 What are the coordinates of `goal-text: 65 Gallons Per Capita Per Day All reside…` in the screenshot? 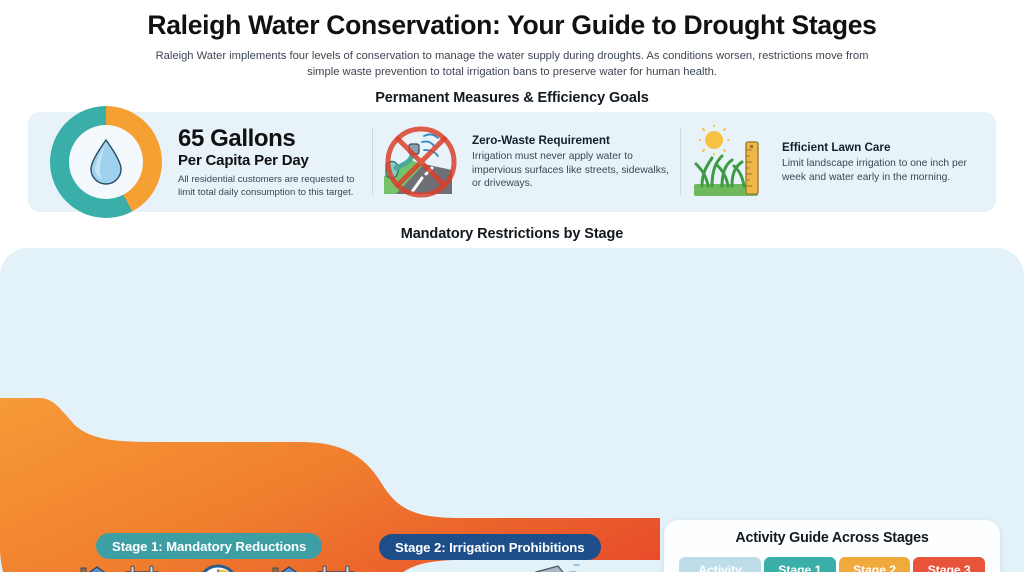 It's located at (273, 162).